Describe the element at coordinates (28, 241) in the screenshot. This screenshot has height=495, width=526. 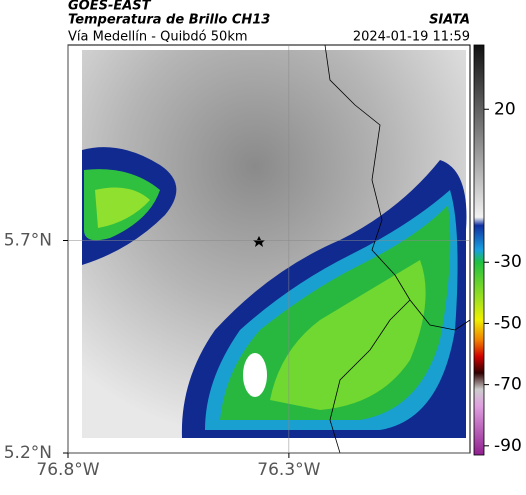
I see `y-tick-label: 5.7°N` at that location.